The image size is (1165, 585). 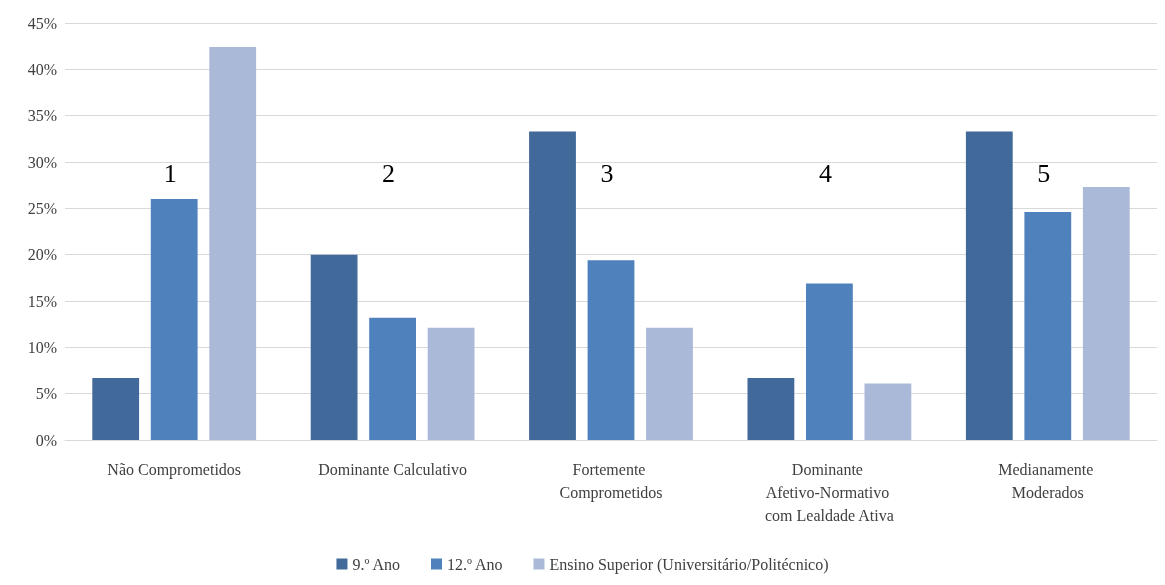 I want to click on y-tick-label: 15%, so click(x=42, y=301).